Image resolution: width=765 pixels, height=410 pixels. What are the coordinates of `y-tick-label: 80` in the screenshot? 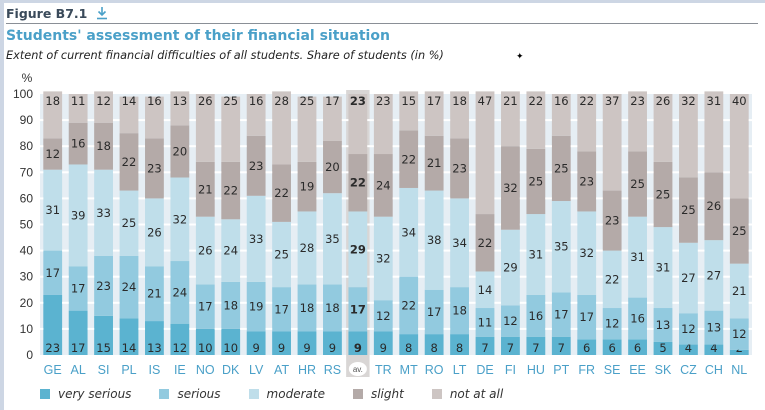 It's located at (27, 146).